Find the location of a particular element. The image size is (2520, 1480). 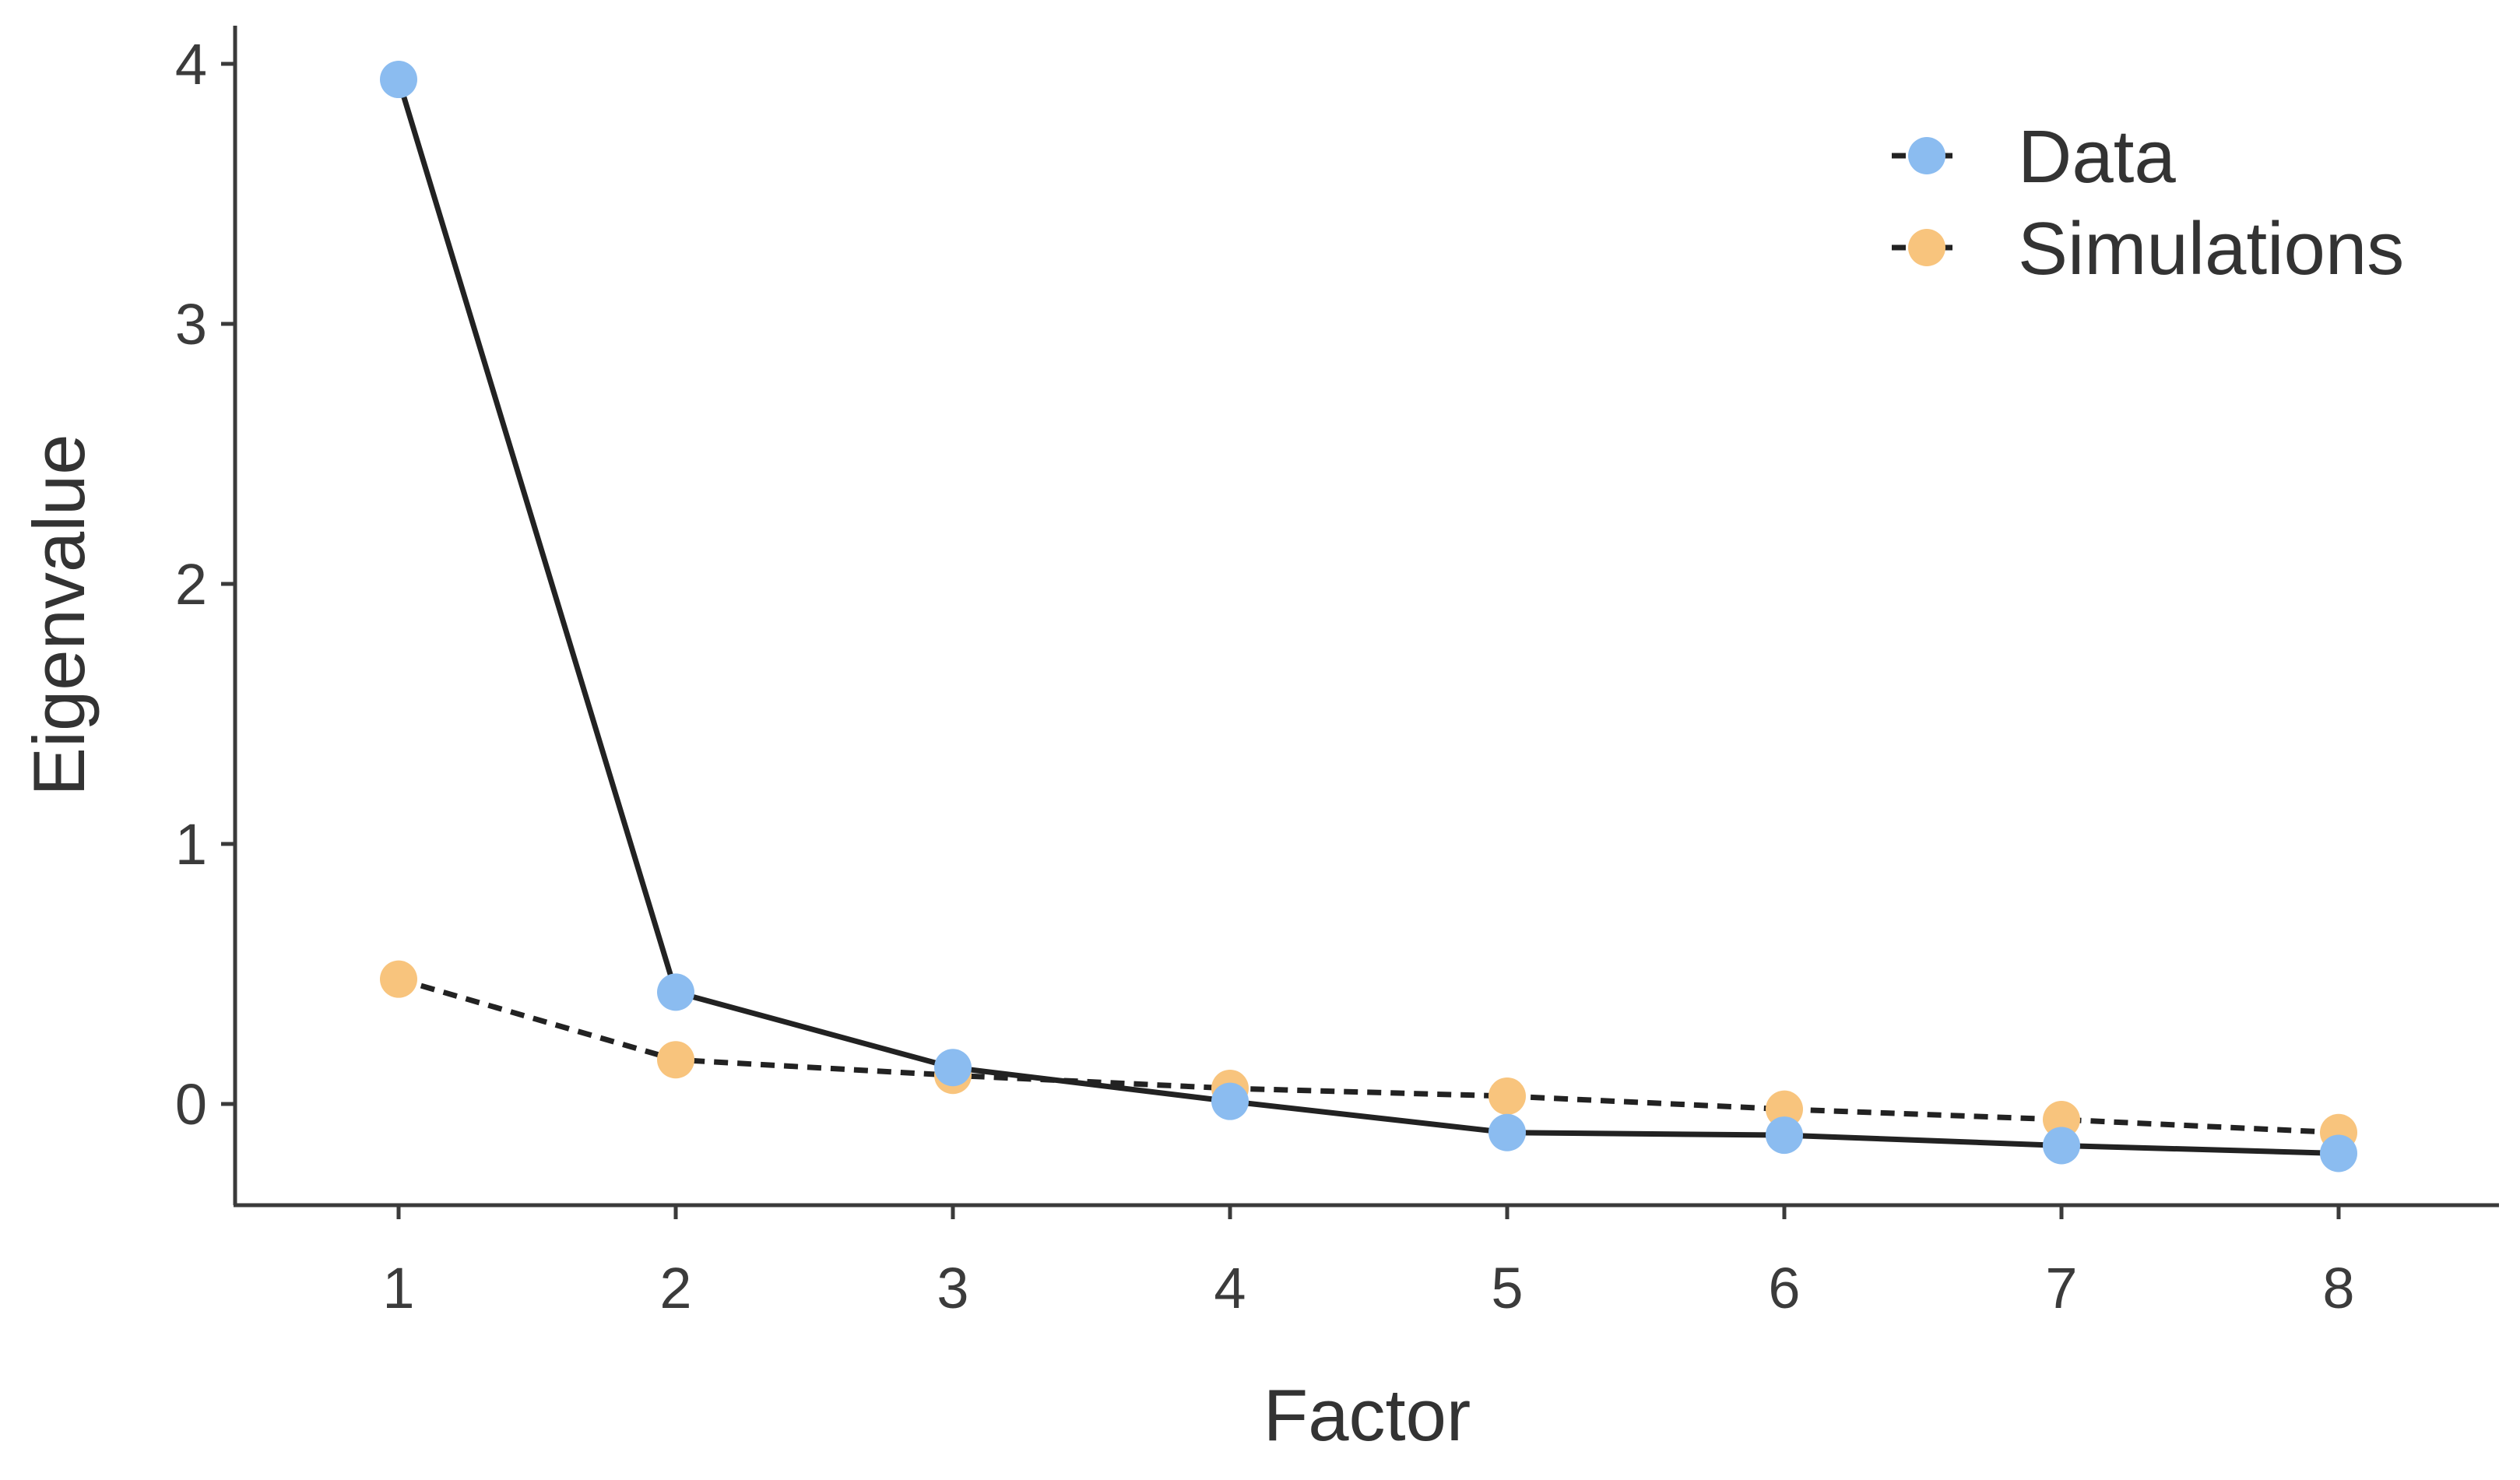

legend-marker-data is located at coordinates (1927, 155).